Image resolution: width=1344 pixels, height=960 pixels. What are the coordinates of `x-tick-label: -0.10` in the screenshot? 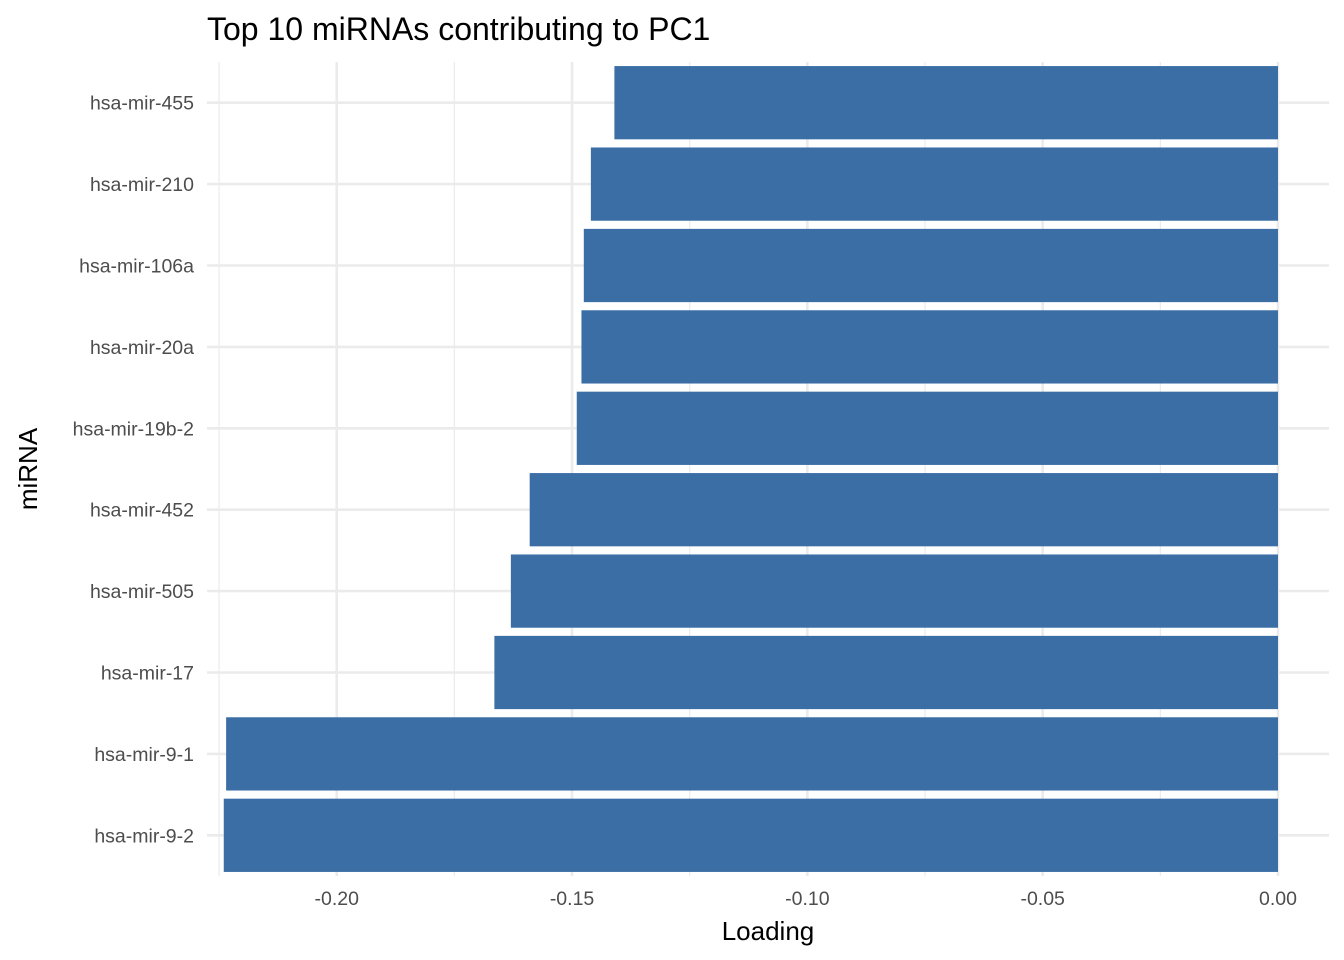 It's located at (807, 899).